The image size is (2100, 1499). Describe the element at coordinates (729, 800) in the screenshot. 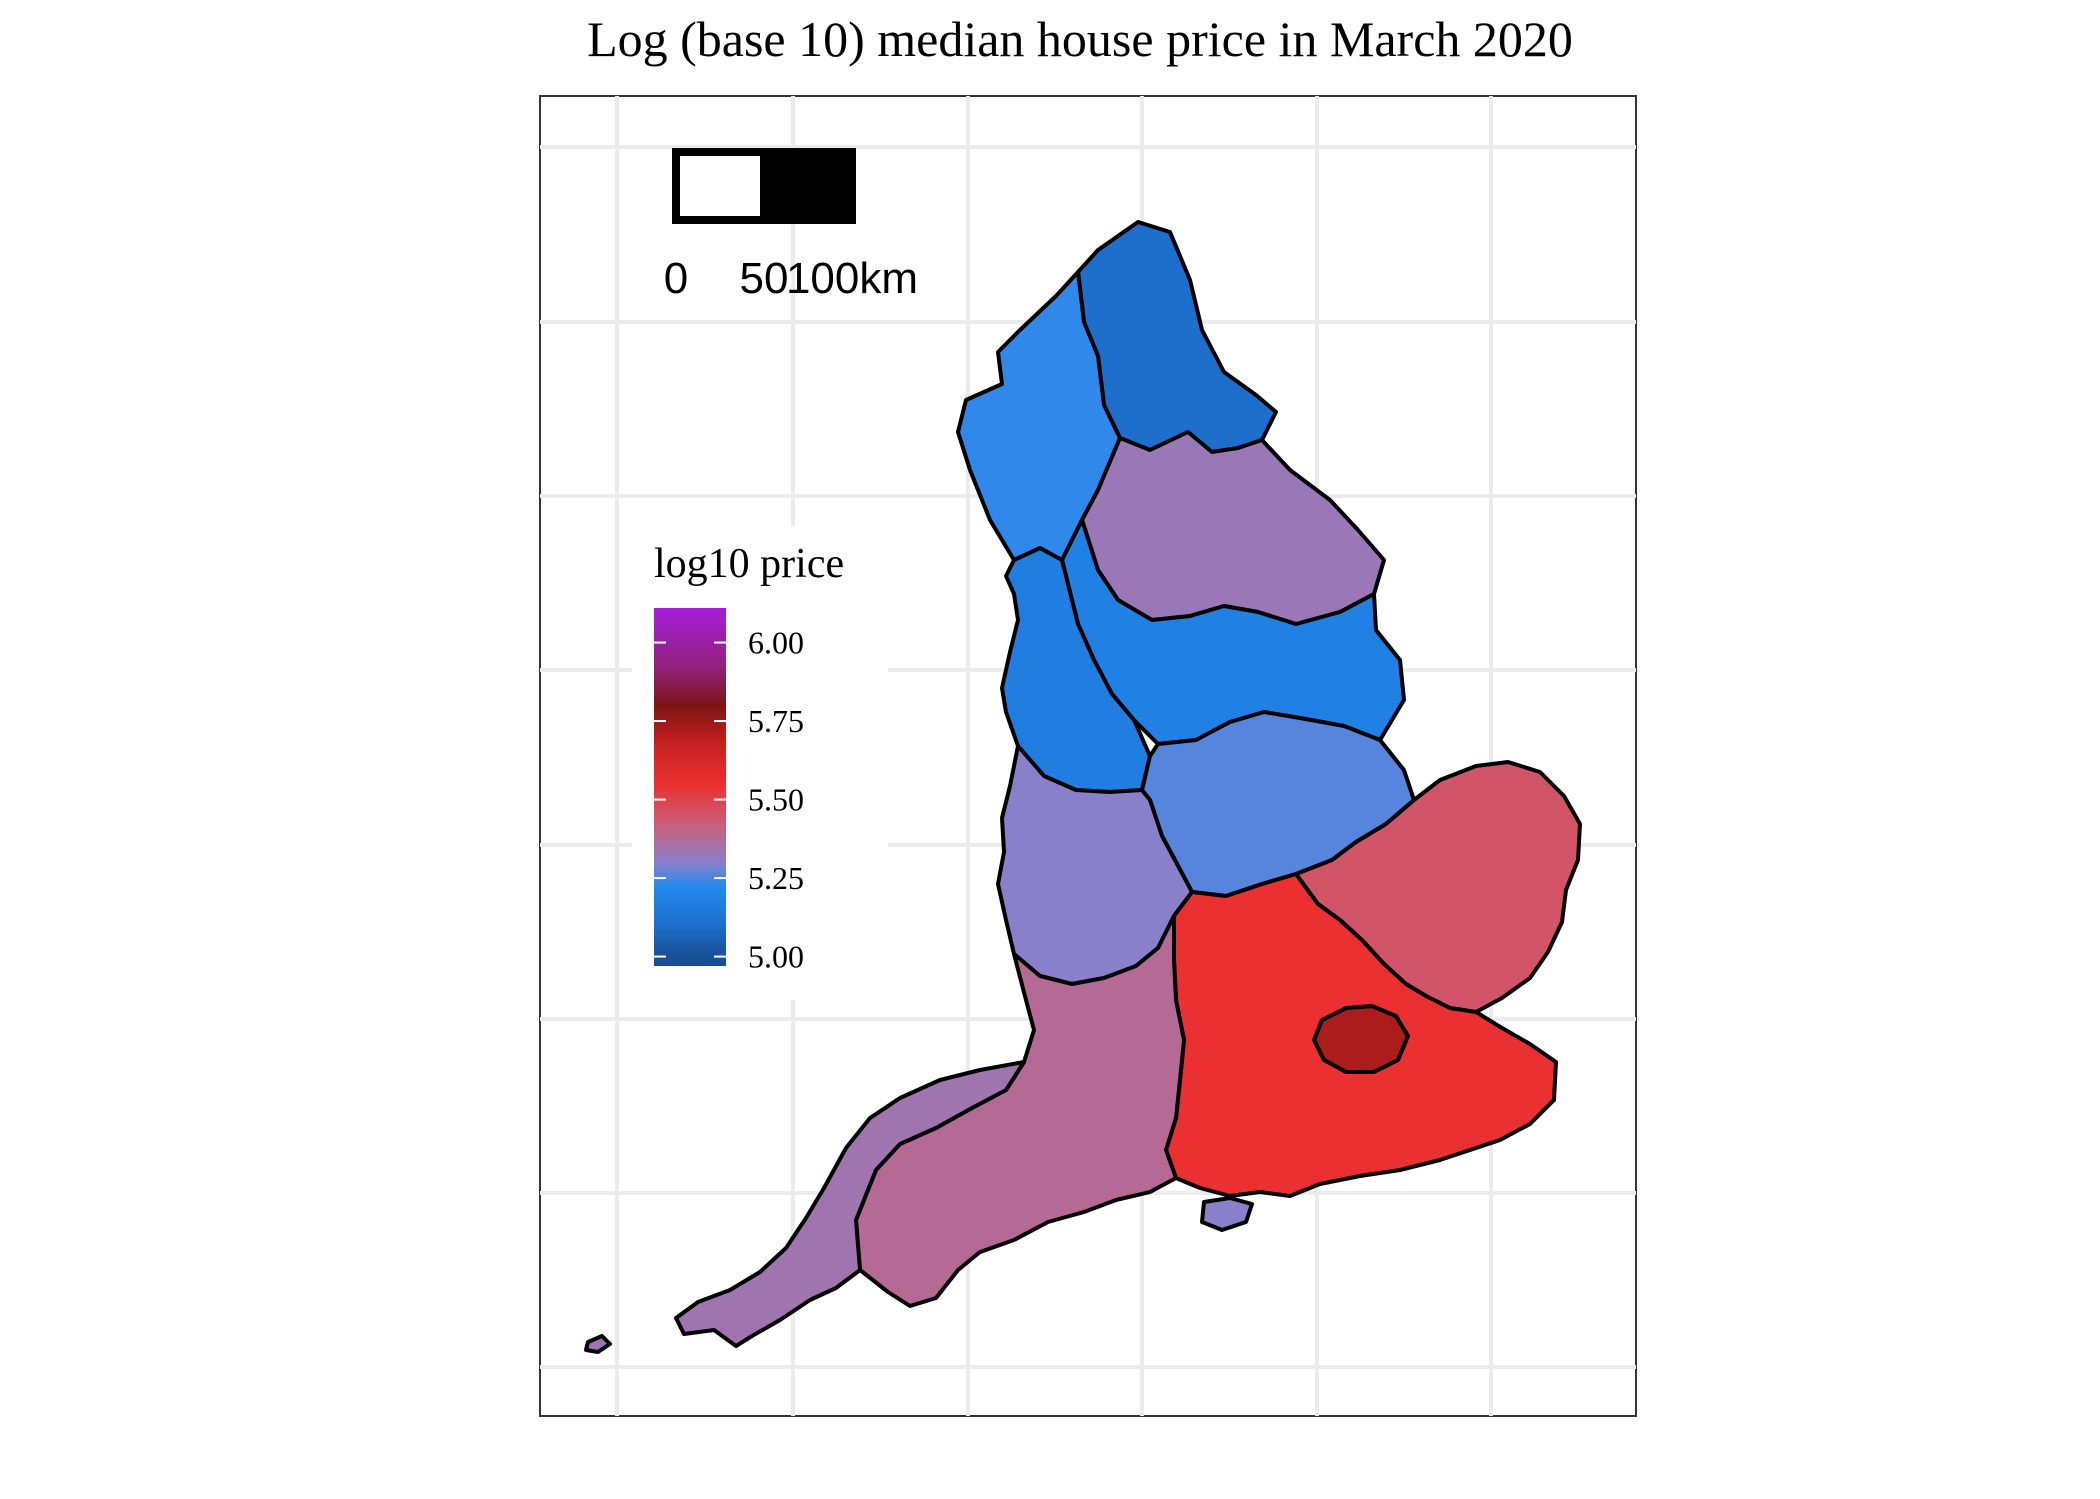

I see `legend-ticks: 6.00 5.75 5.50 5.25 5.00` at that location.